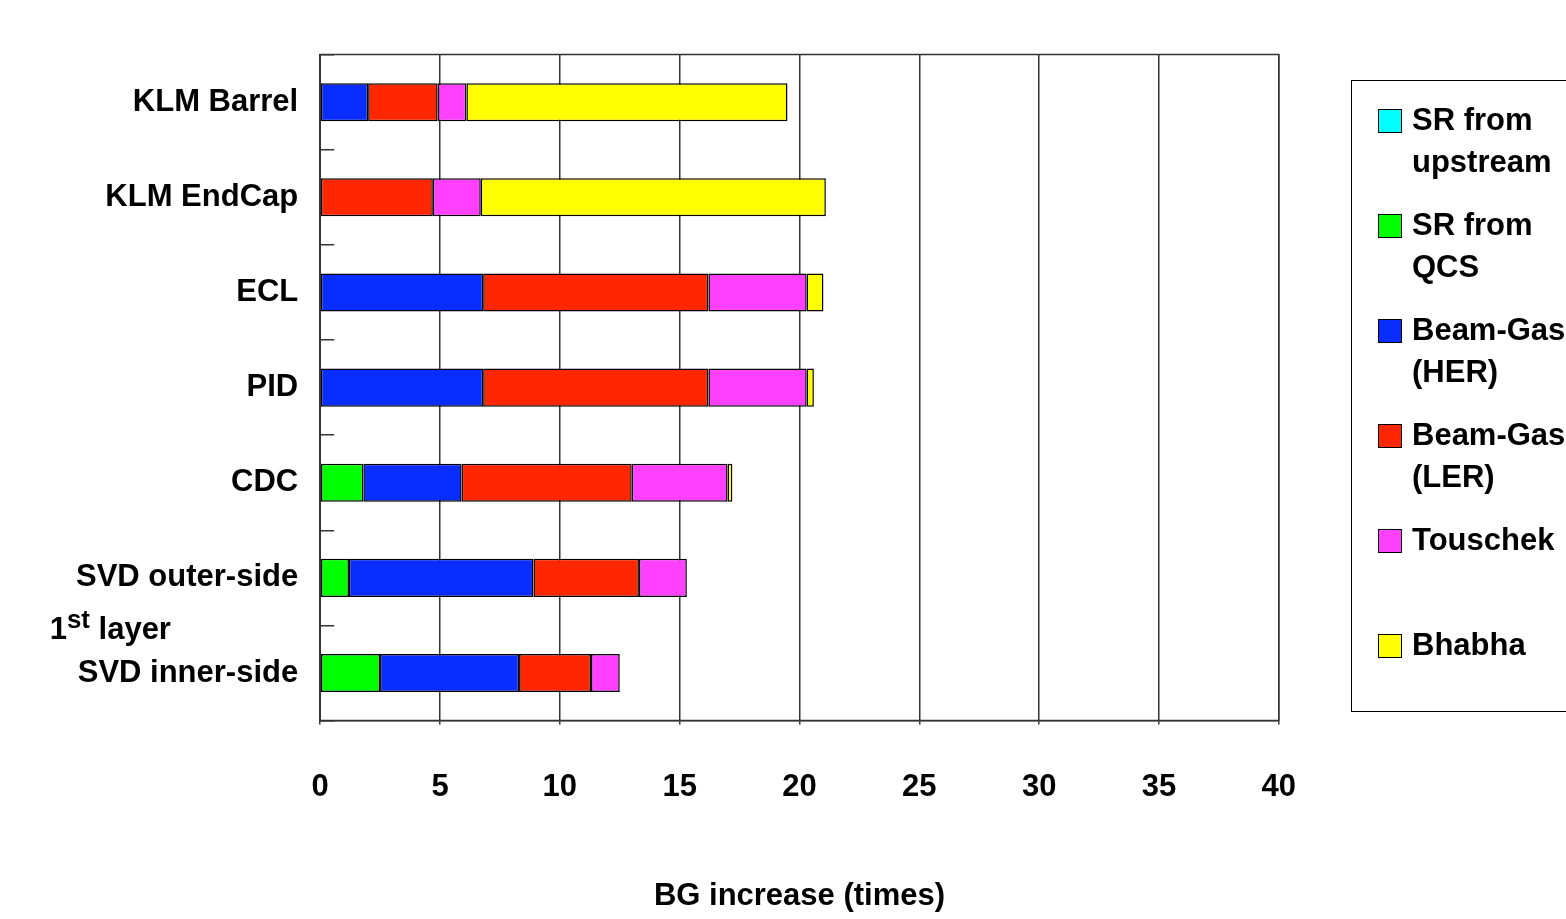 The height and width of the screenshot is (919, 1566). Describe the element at coordinates (267, 290) in the screenshot. I see `y-tick-label: ECL` at that location.